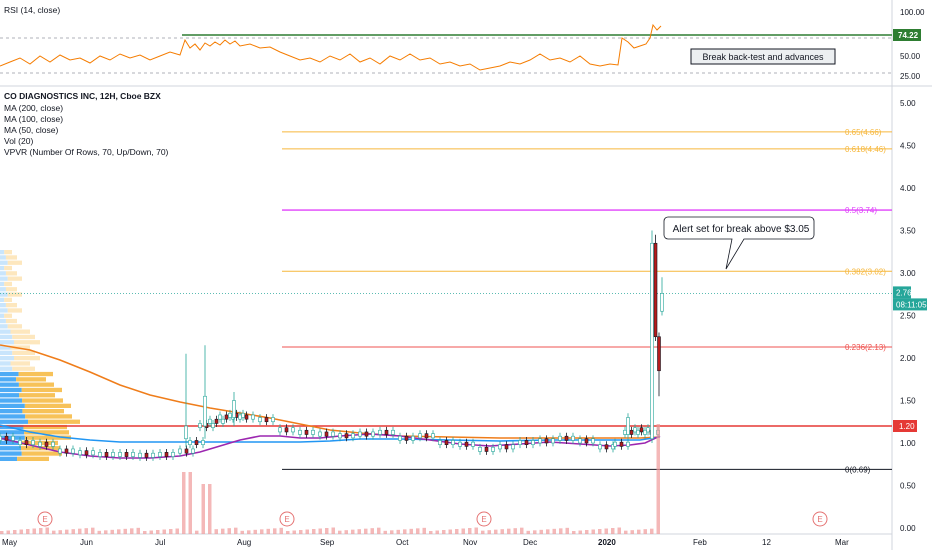 This screenshot has width=932, height=550. What do you see at coordinates (908, 146) in the screenshot?
I see `price-tick: 4.50` at bounding box center [908, 146].